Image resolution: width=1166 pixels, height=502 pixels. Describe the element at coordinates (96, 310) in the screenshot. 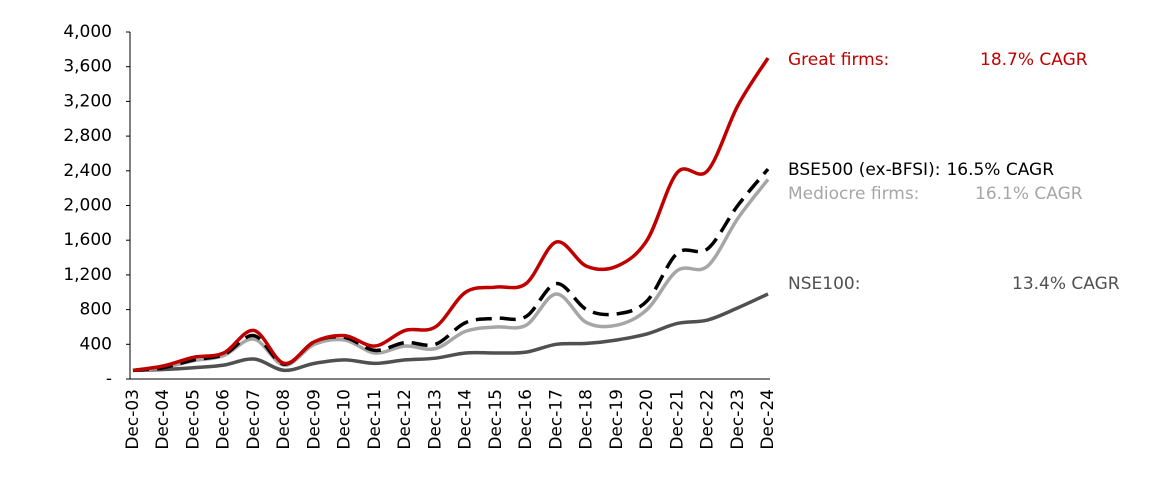

I see `y-tick-label: 800` at that location.